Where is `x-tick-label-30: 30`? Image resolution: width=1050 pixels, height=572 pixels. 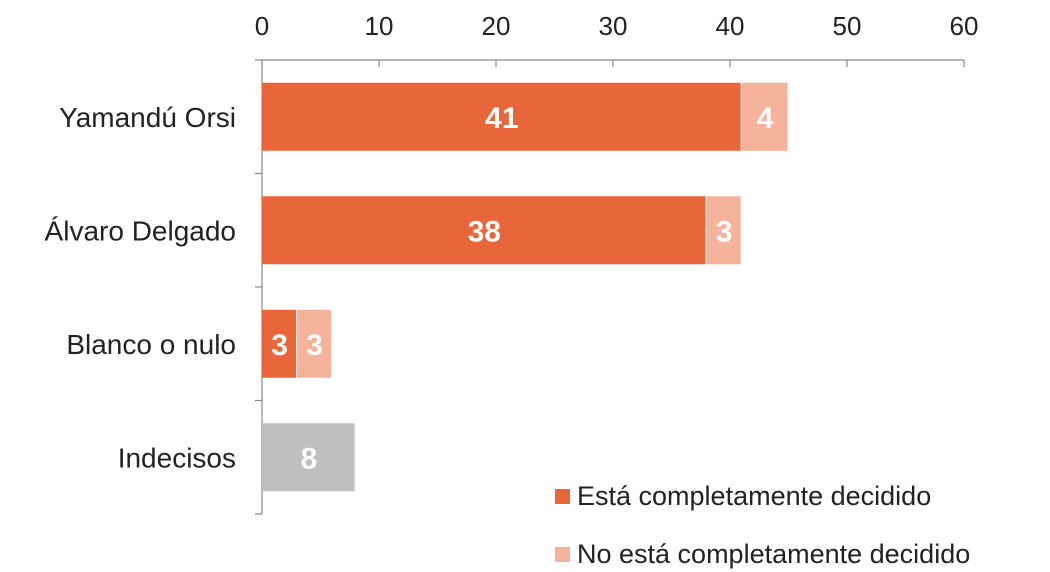 x-tick-label-30: 30 is located at coordinates (613, 26).